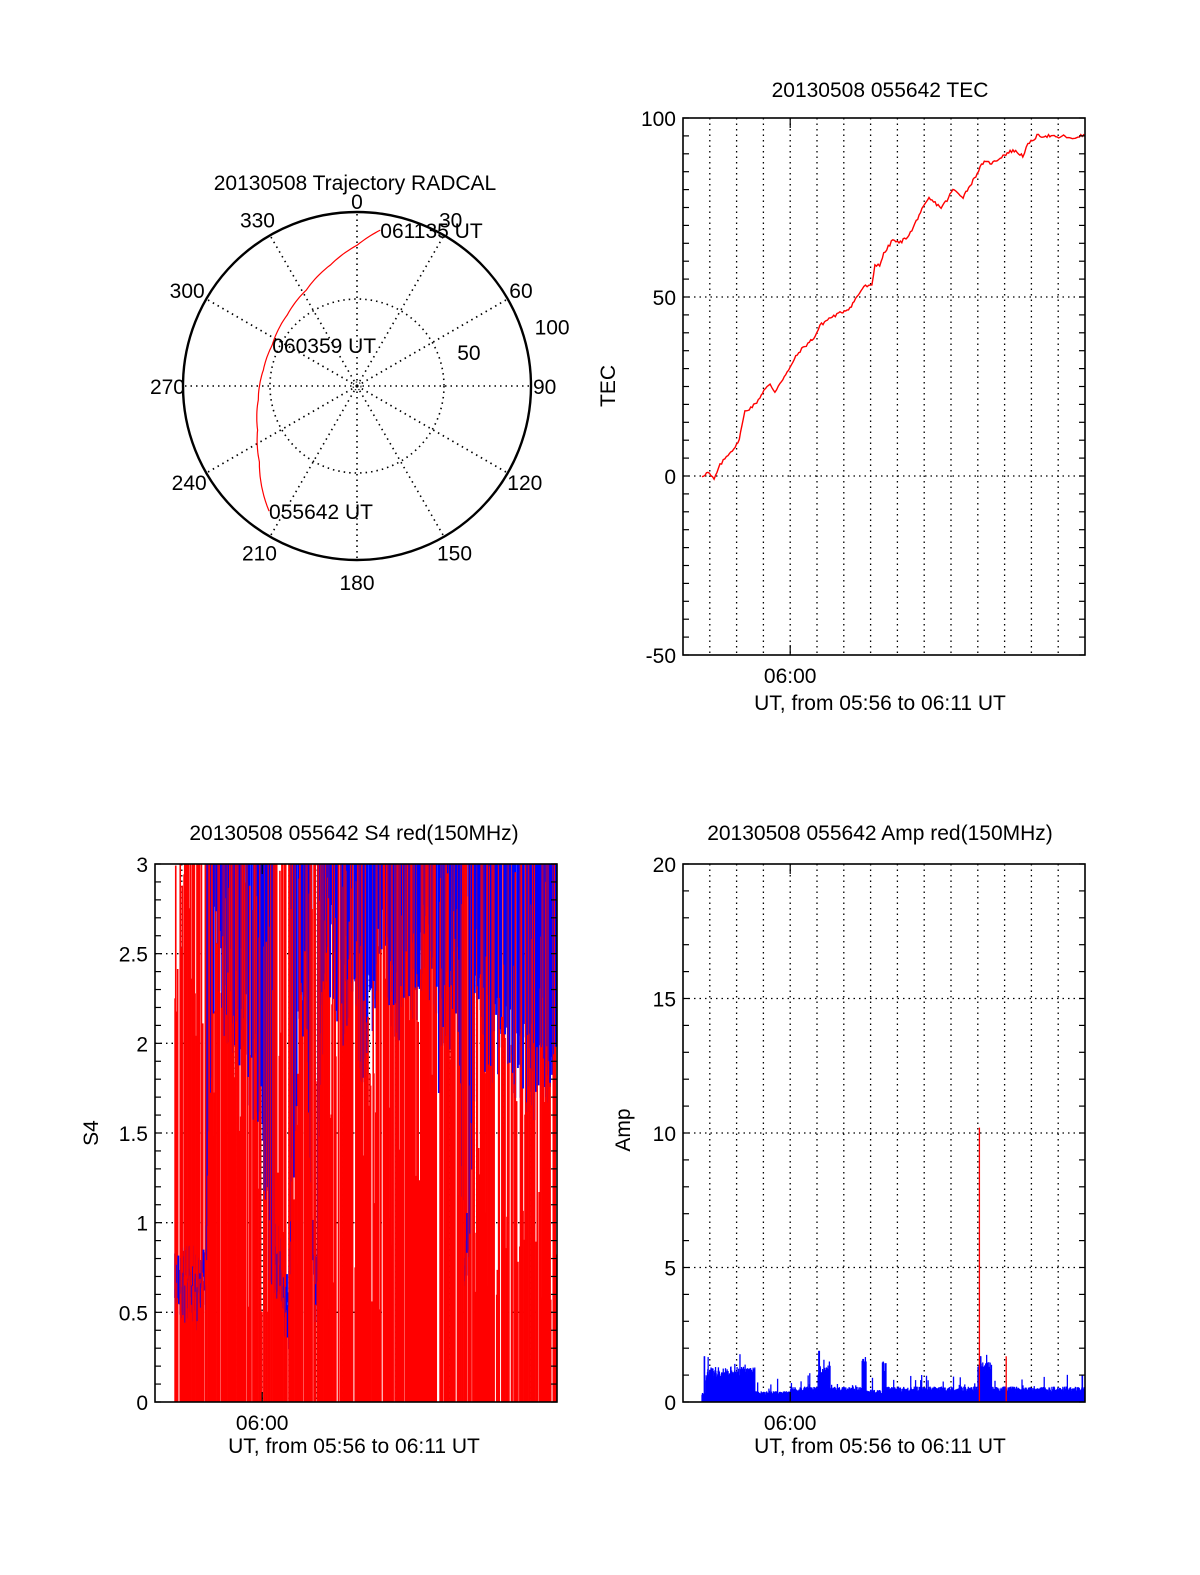 This screenshot has height=1575, width=1200. What do you see at coordinates (880, 1446) in the screenshot?
I see `amp-xlabel: UT, from 05:56 to 06:11 UT` at bounding box center [880, 1446].